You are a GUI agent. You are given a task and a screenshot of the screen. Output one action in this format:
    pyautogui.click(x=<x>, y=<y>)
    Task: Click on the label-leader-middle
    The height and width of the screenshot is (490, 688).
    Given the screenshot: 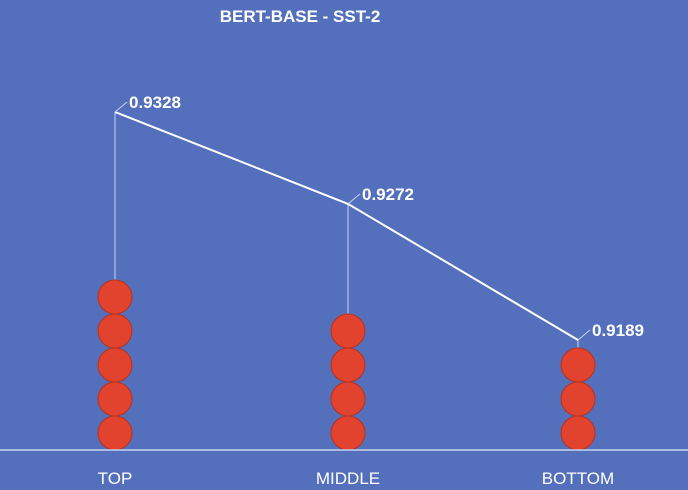 What is the action you would take?
    pyautogui.click(x=354, y=199)
    